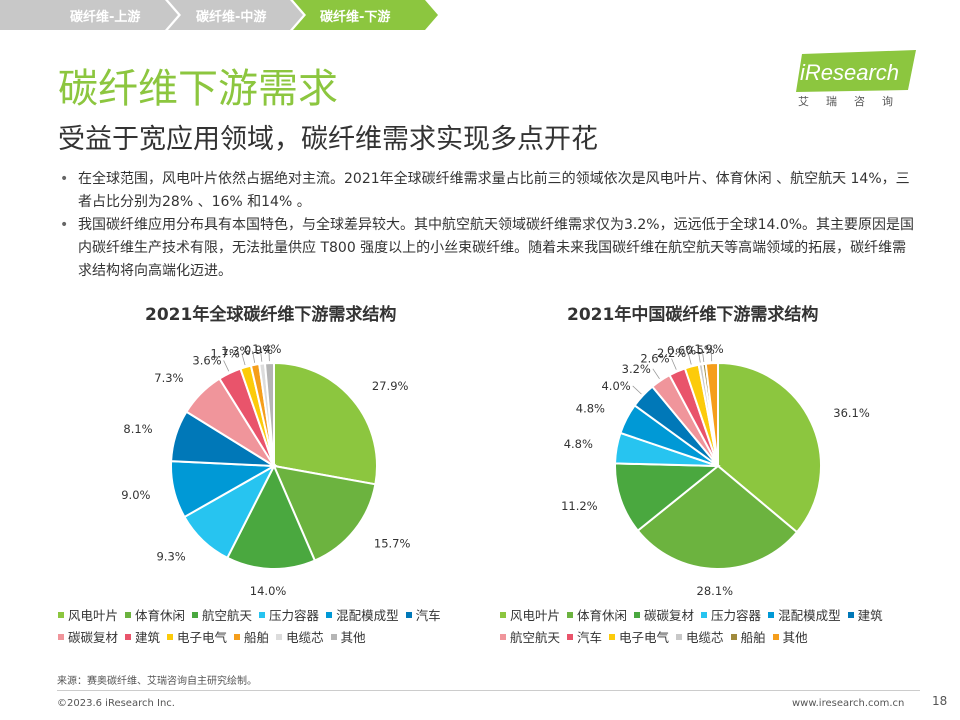 This screenshot has width=960, height=720. Describe the element at coordinates (715, 591) in the screenshot. I see `china-data-label: 28.1%` at that location.